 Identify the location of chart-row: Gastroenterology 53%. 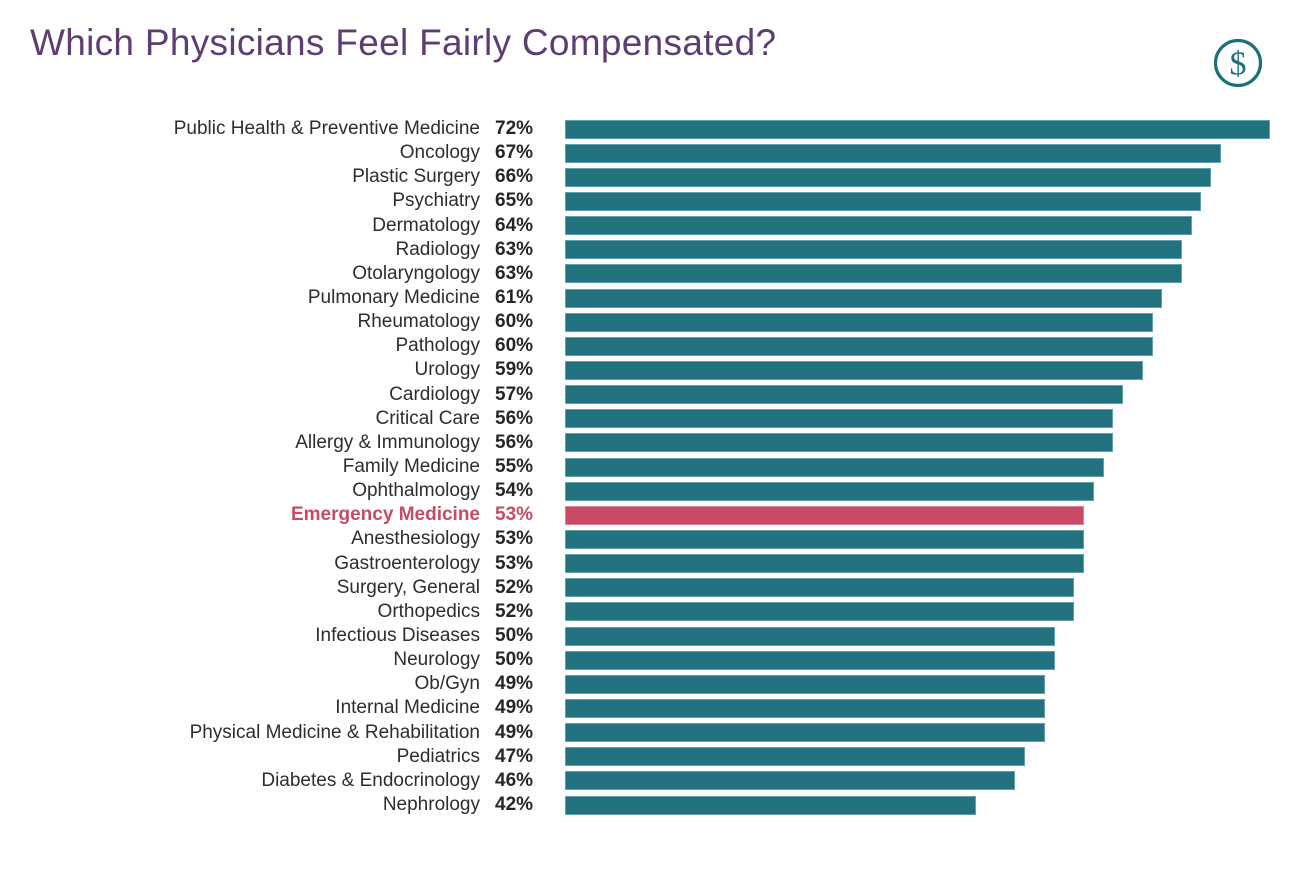
(650, 564).